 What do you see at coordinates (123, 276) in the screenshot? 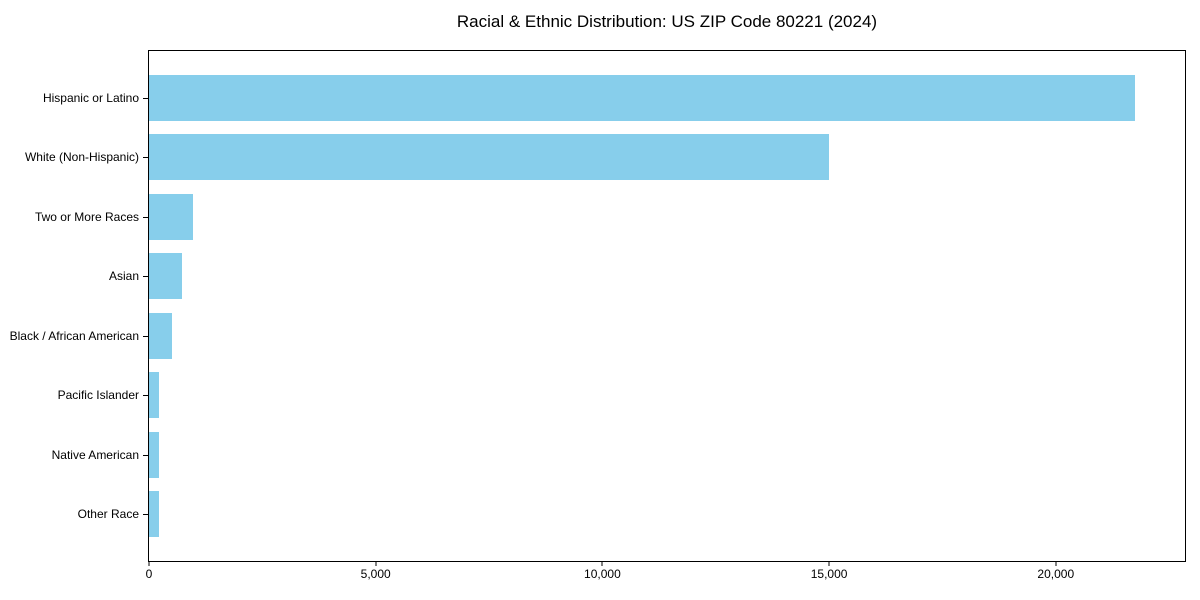
I see `category-label: Asian` at bounding box center [123, 276].